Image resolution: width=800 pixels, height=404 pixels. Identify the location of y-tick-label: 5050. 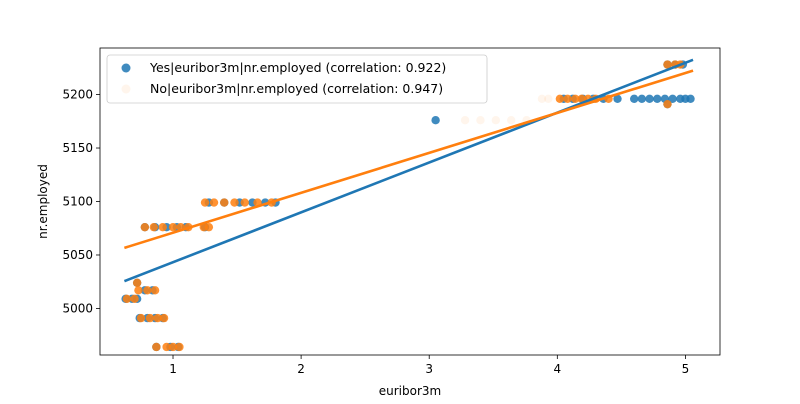
(77, 255).